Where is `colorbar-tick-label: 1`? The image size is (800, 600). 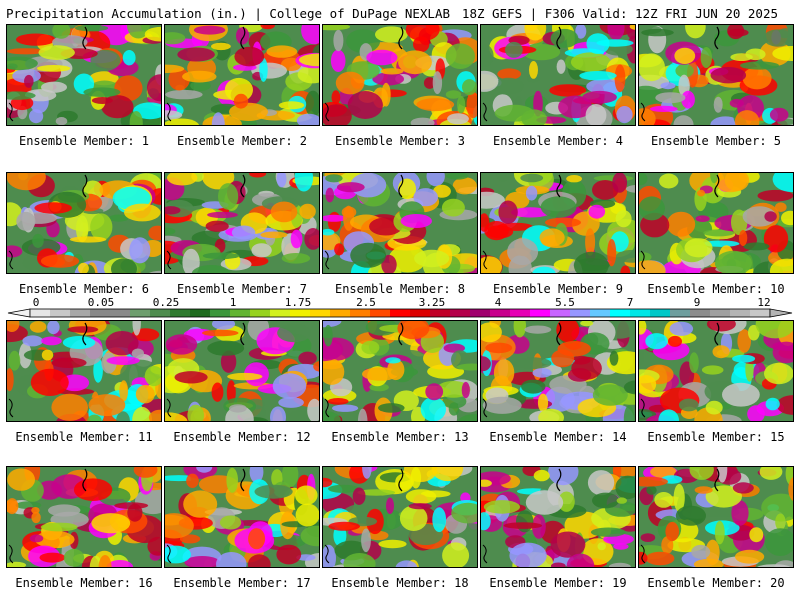 colorbar-tick-label: 1 is located at coordinates (233, 302).